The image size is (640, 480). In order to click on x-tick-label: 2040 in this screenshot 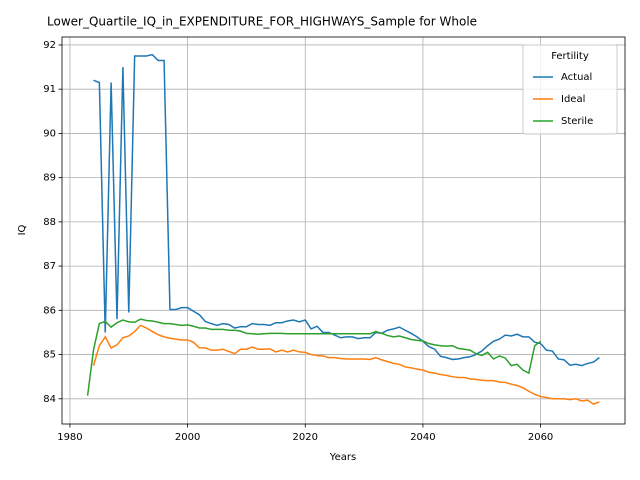, I will do `click(422, 437)`.